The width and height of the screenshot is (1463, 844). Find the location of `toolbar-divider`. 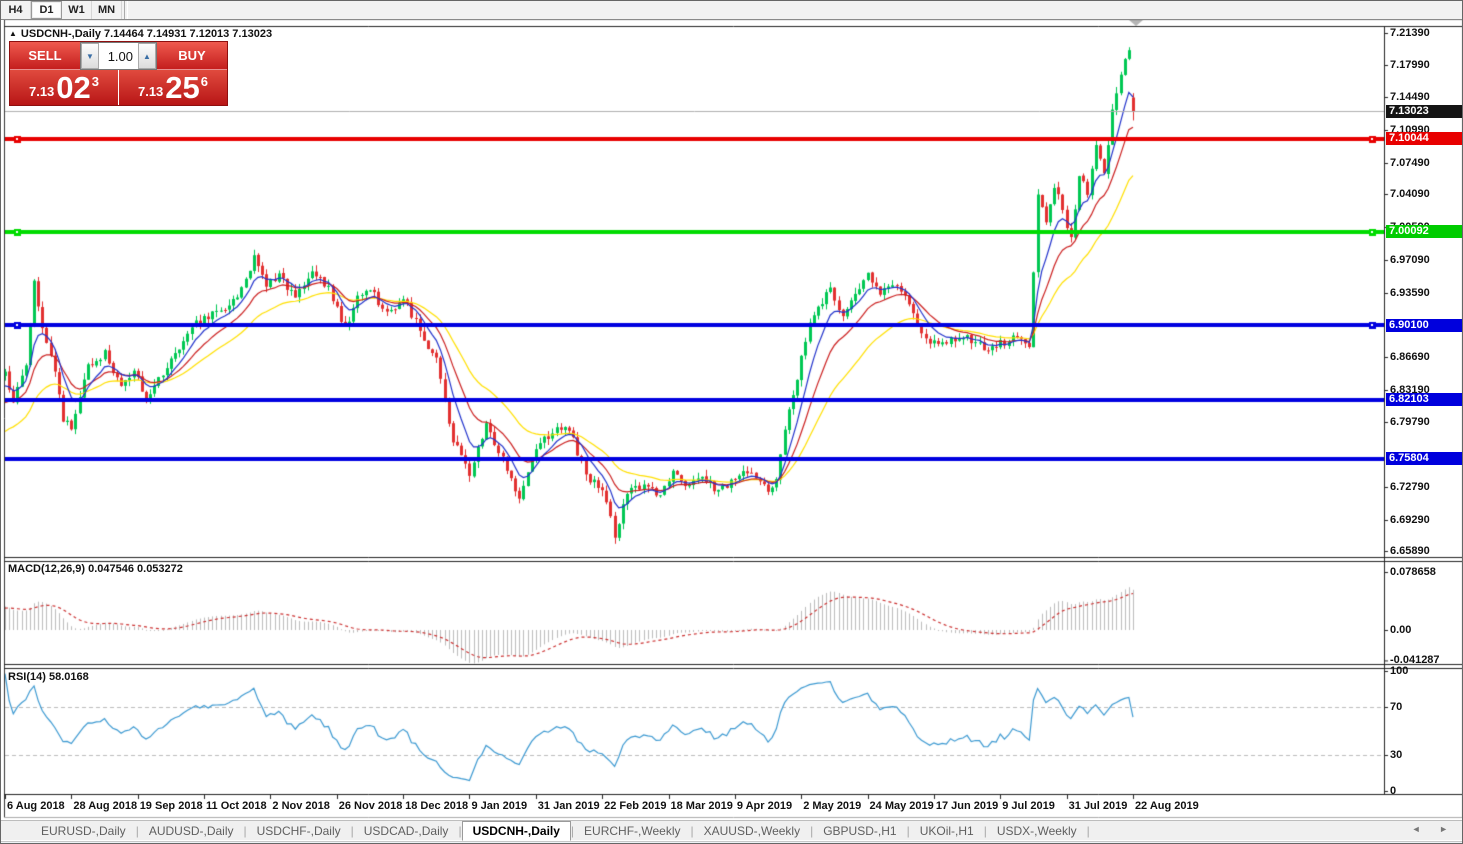

toolbar-divider is located at coordinates (126, 10).